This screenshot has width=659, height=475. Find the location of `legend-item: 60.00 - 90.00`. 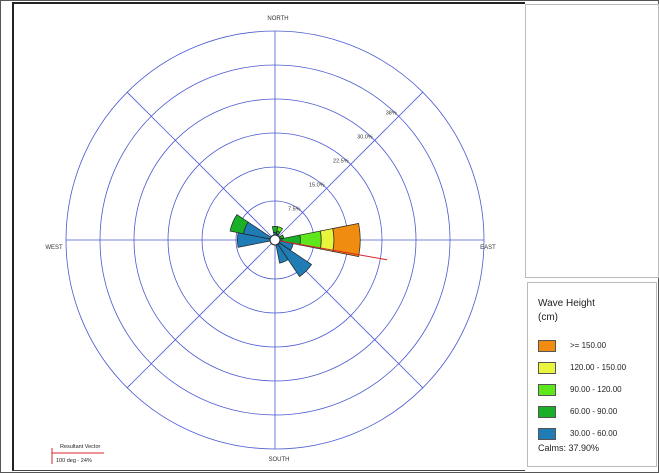

legend-item: 60.00 - 90.00 is located at coordinates (597, 413).